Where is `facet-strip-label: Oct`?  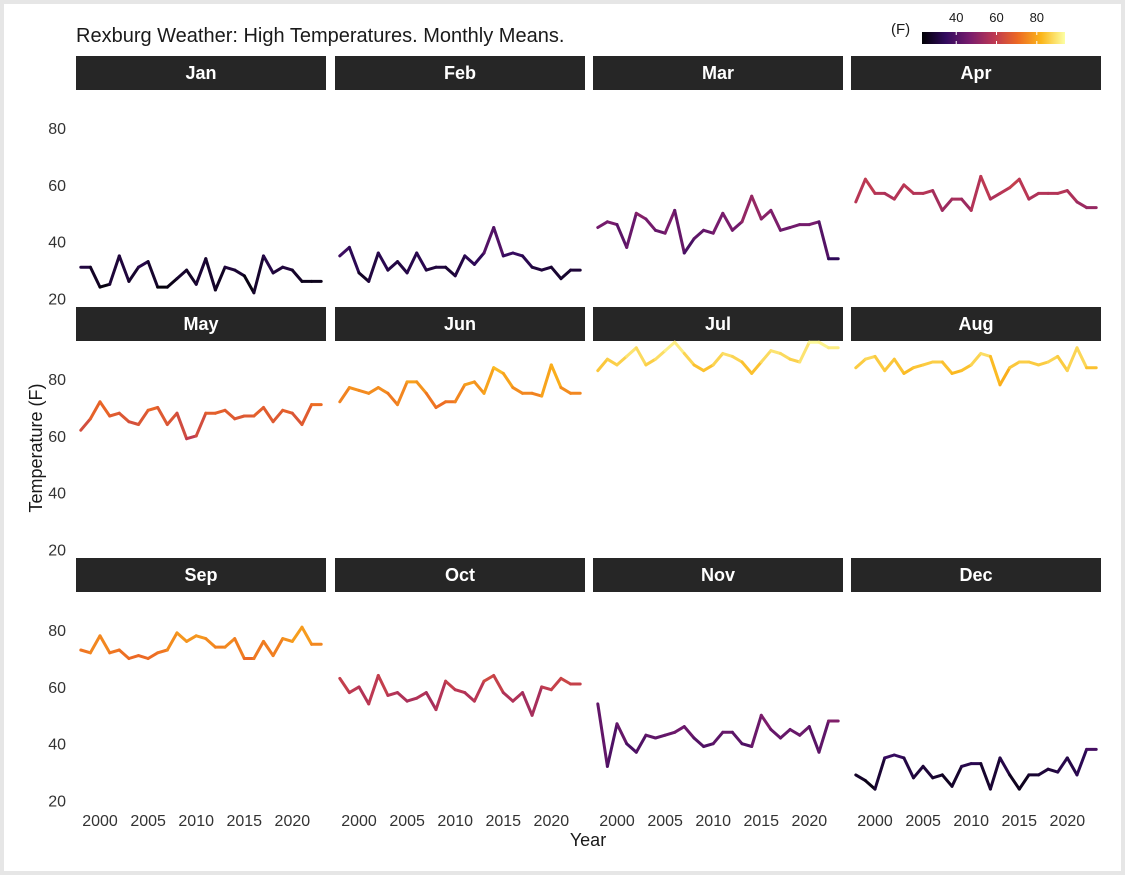 facet-strip-label: Oct is located at coordinates (460, 575).